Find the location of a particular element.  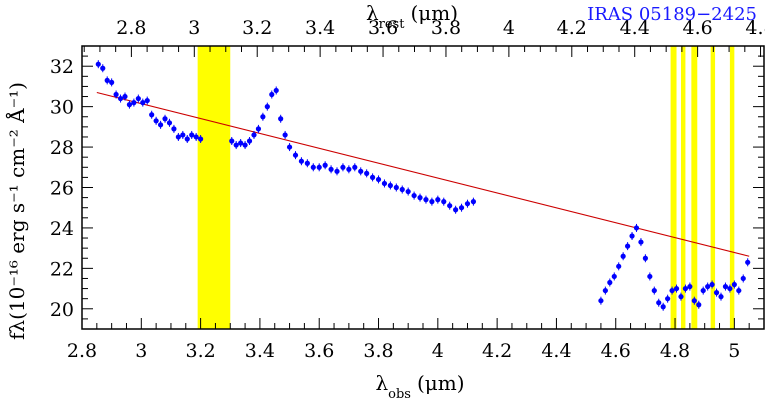

x-tick-label-bottom: 3.4 is located at coordinates (260, 351).